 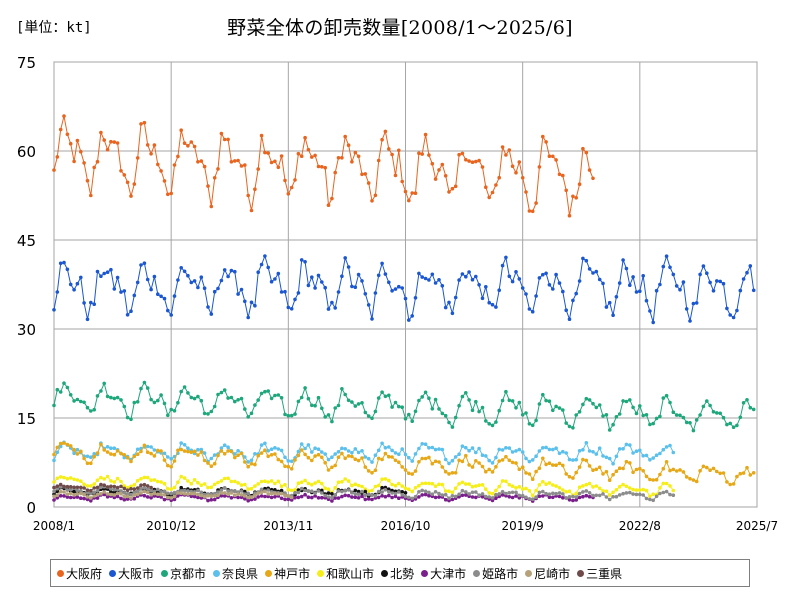 What do you see at coordinates (60, 573) in the screenshot?
I see `legend-marker` at bounding box center [60, 573].